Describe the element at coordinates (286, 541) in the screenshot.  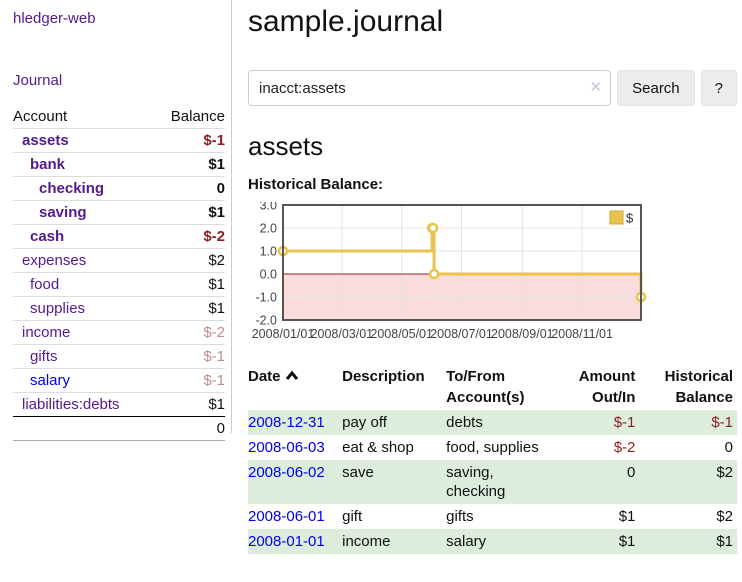
I see `register-date-link: 2008-01-01` at that location.